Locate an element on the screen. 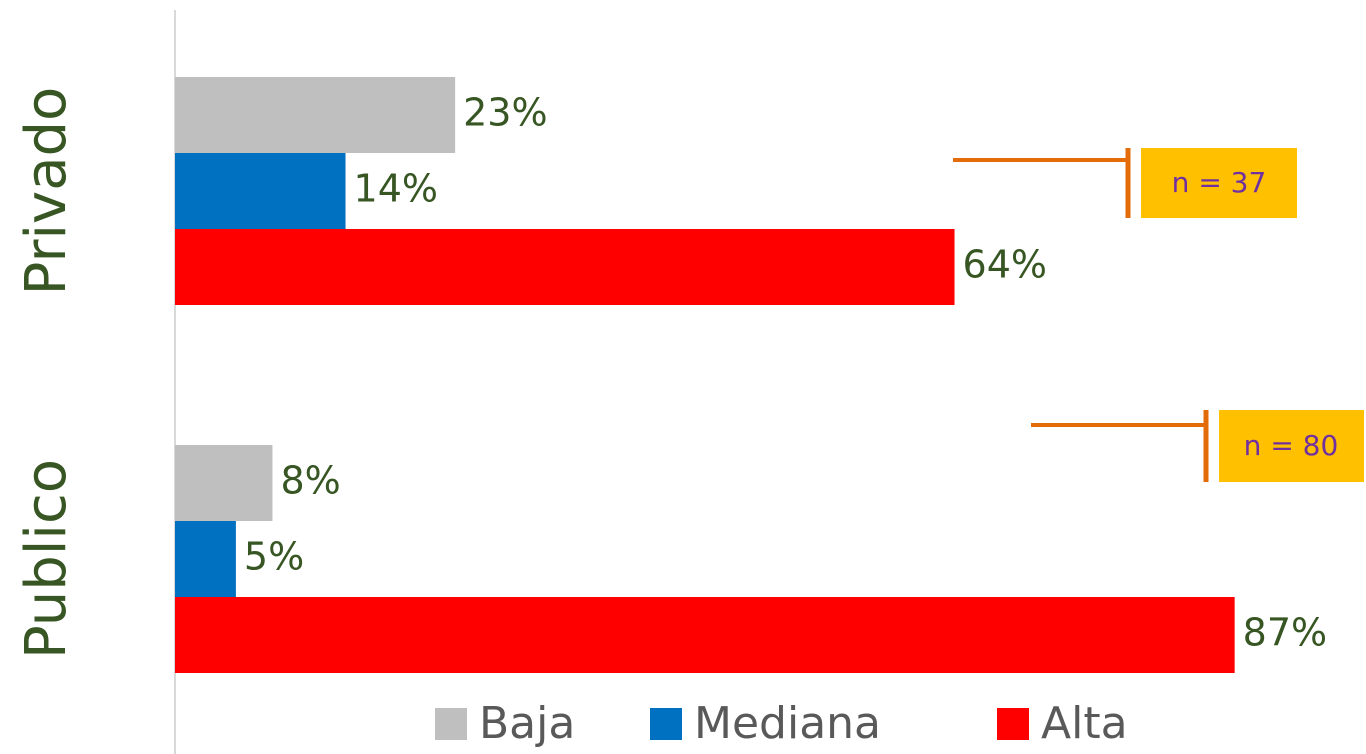 The height and width of the screenshot is (754, 1366). annotation-2: n = 80 is located at coordinates (1197, 446).